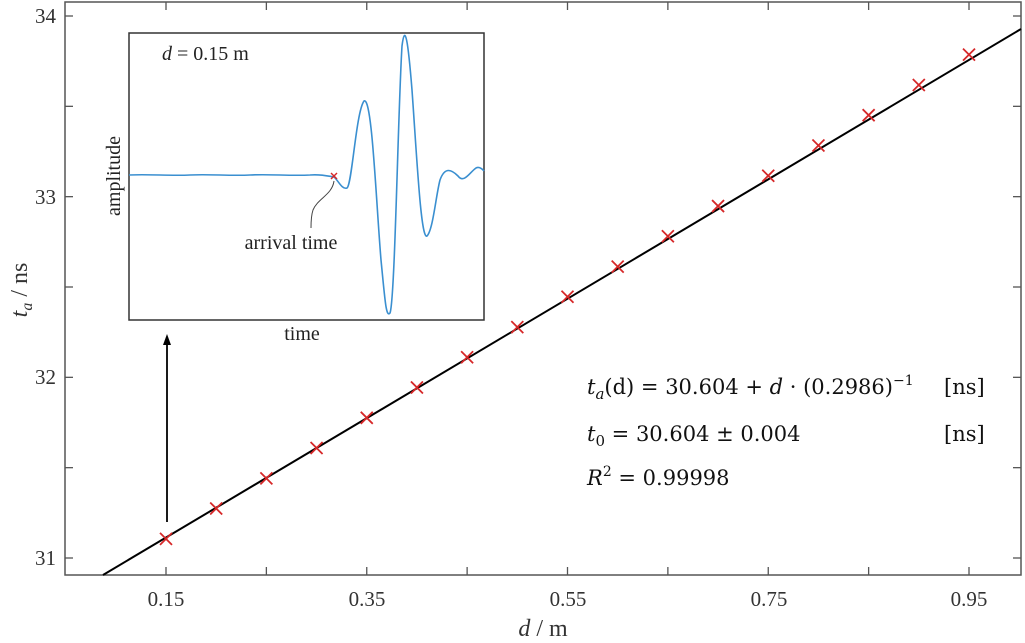 This screenshot has height=643, width=1025. What do you see at coordinates (302, 334) in the screenshot?
I see `inset-x-label: time` at bounding box center [302, 334].